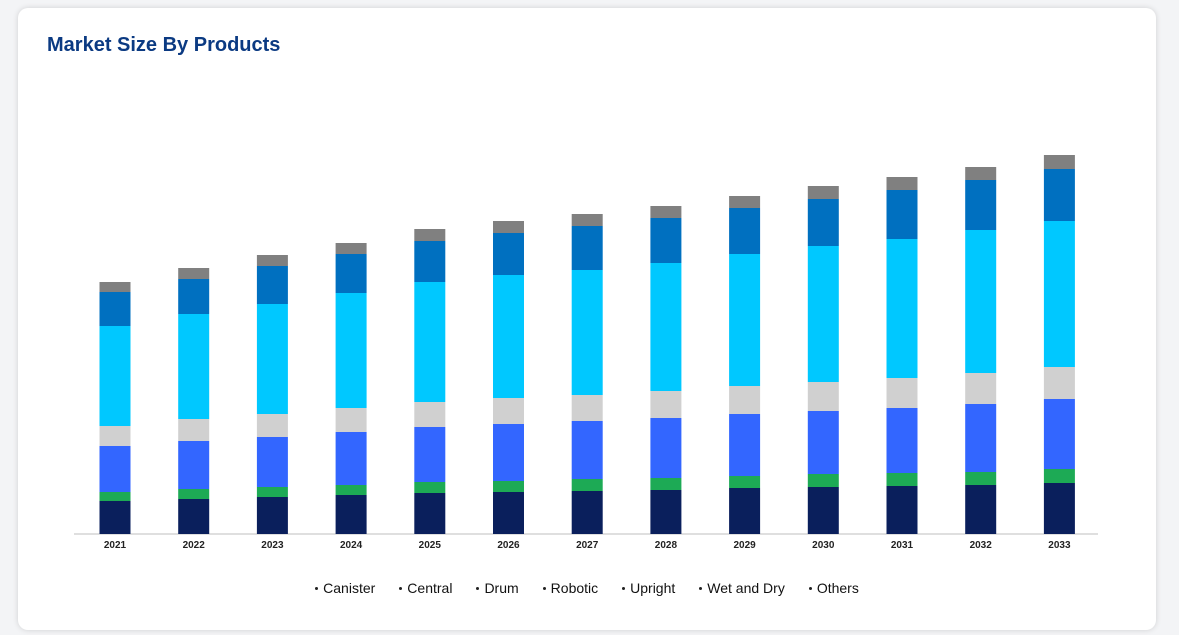  What do you see at coordinates (194, 545) in the screenshot?
I see `x-tick-label: 2022` at bounding box center [194, 545].